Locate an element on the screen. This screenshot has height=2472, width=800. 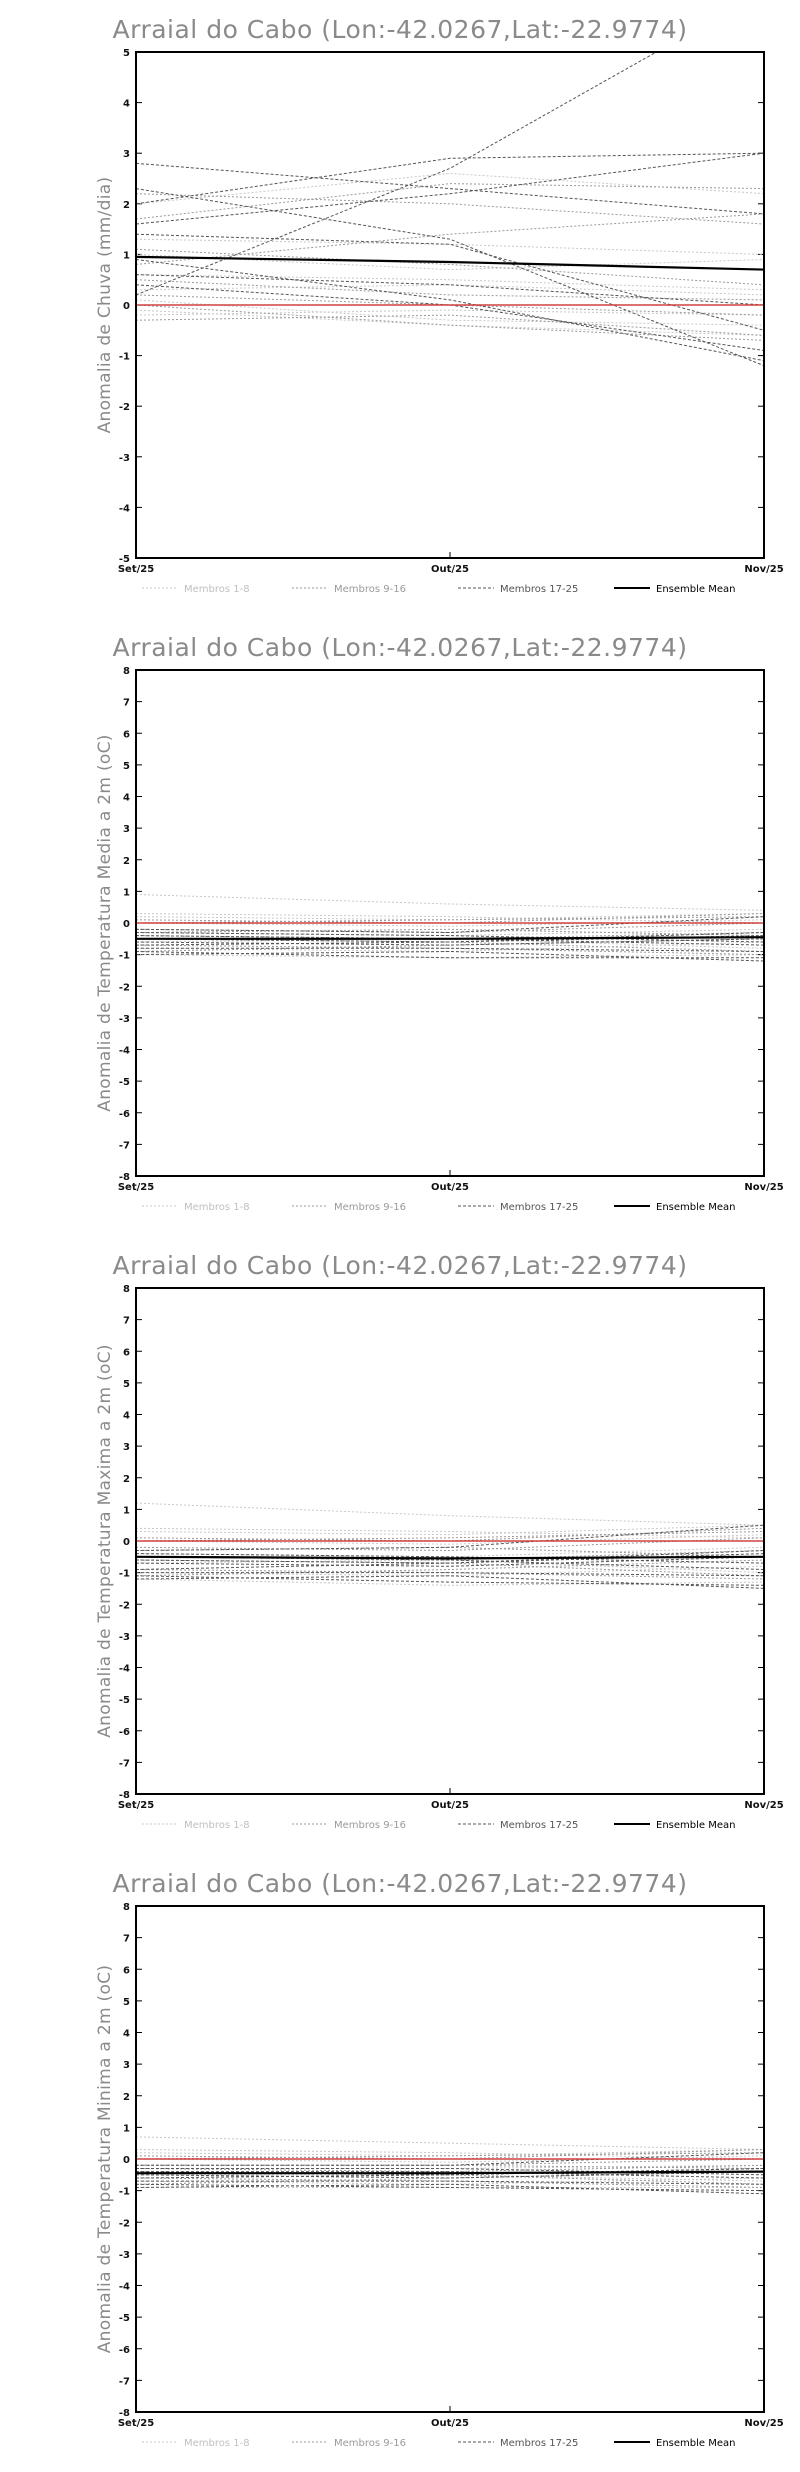
legend-label: Membros 1-8 is located at coordinates (217, 589).